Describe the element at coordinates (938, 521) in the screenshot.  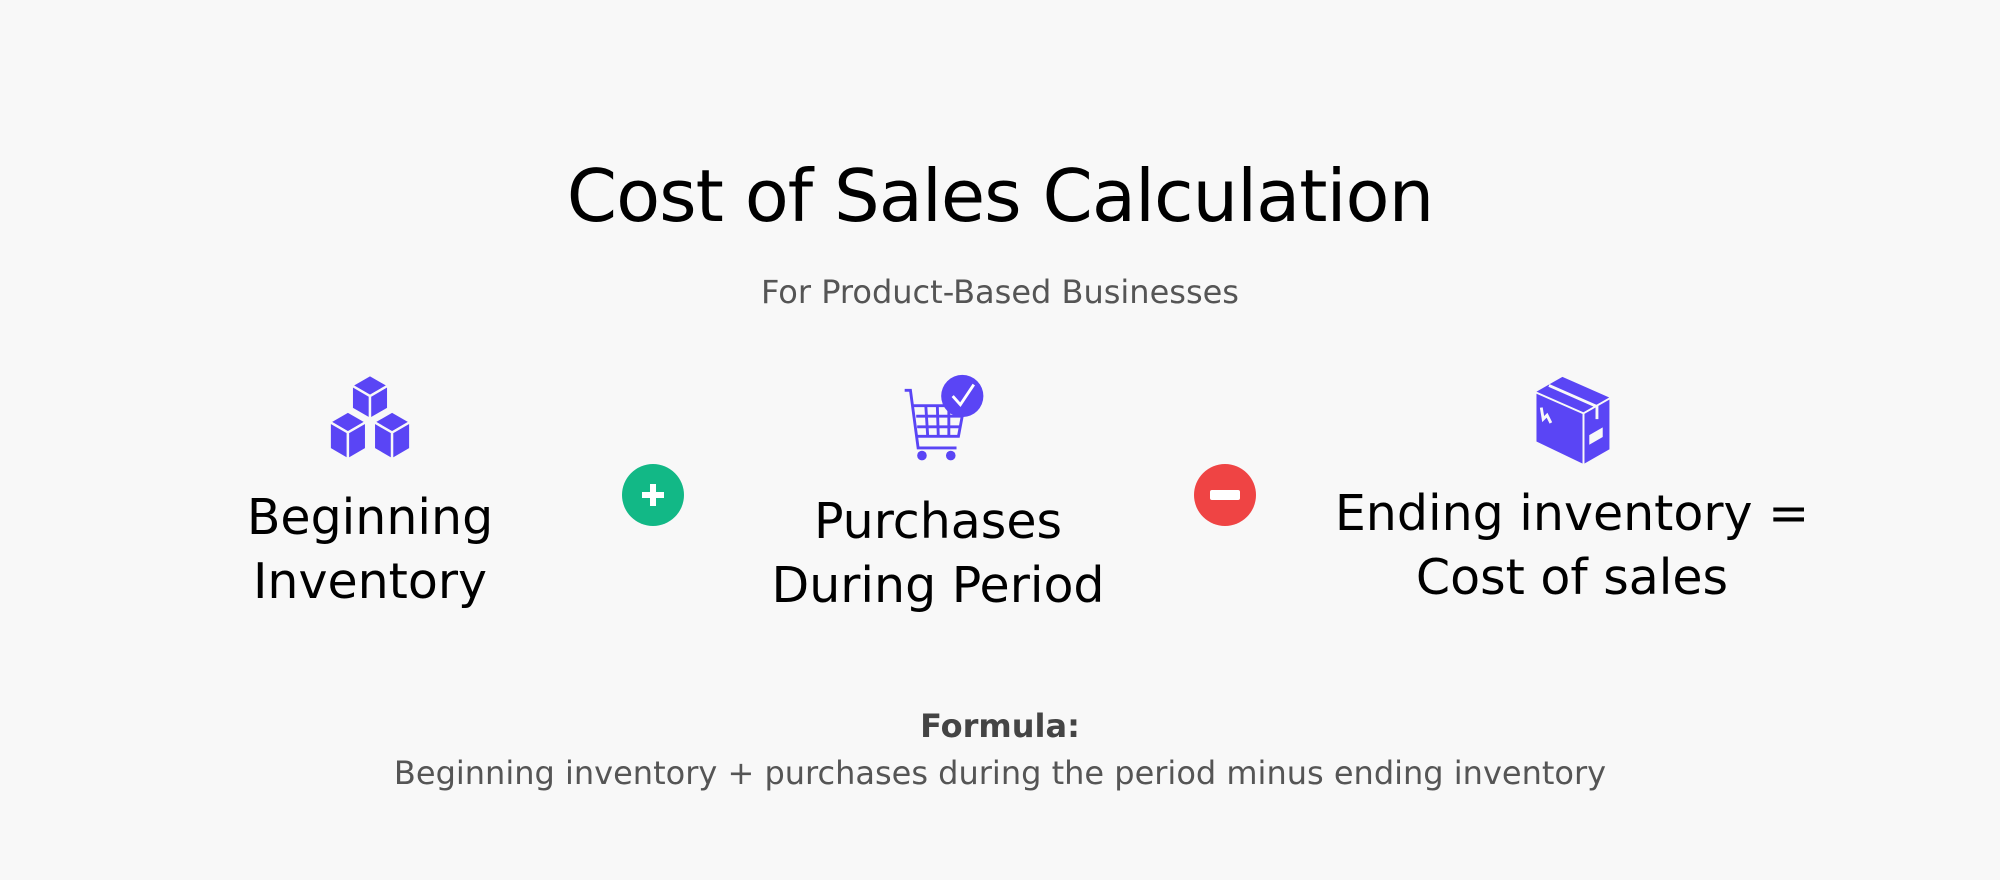
I see `label-line: Purchases` at that location.